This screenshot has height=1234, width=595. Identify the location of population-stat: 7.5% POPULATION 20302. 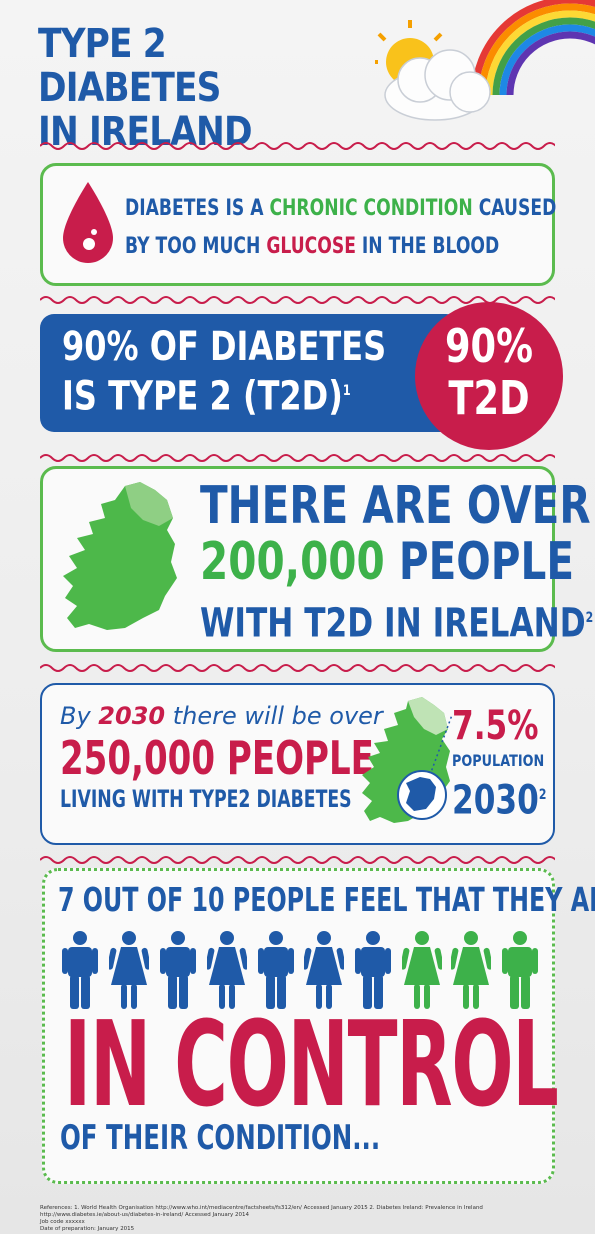
(502, 762).